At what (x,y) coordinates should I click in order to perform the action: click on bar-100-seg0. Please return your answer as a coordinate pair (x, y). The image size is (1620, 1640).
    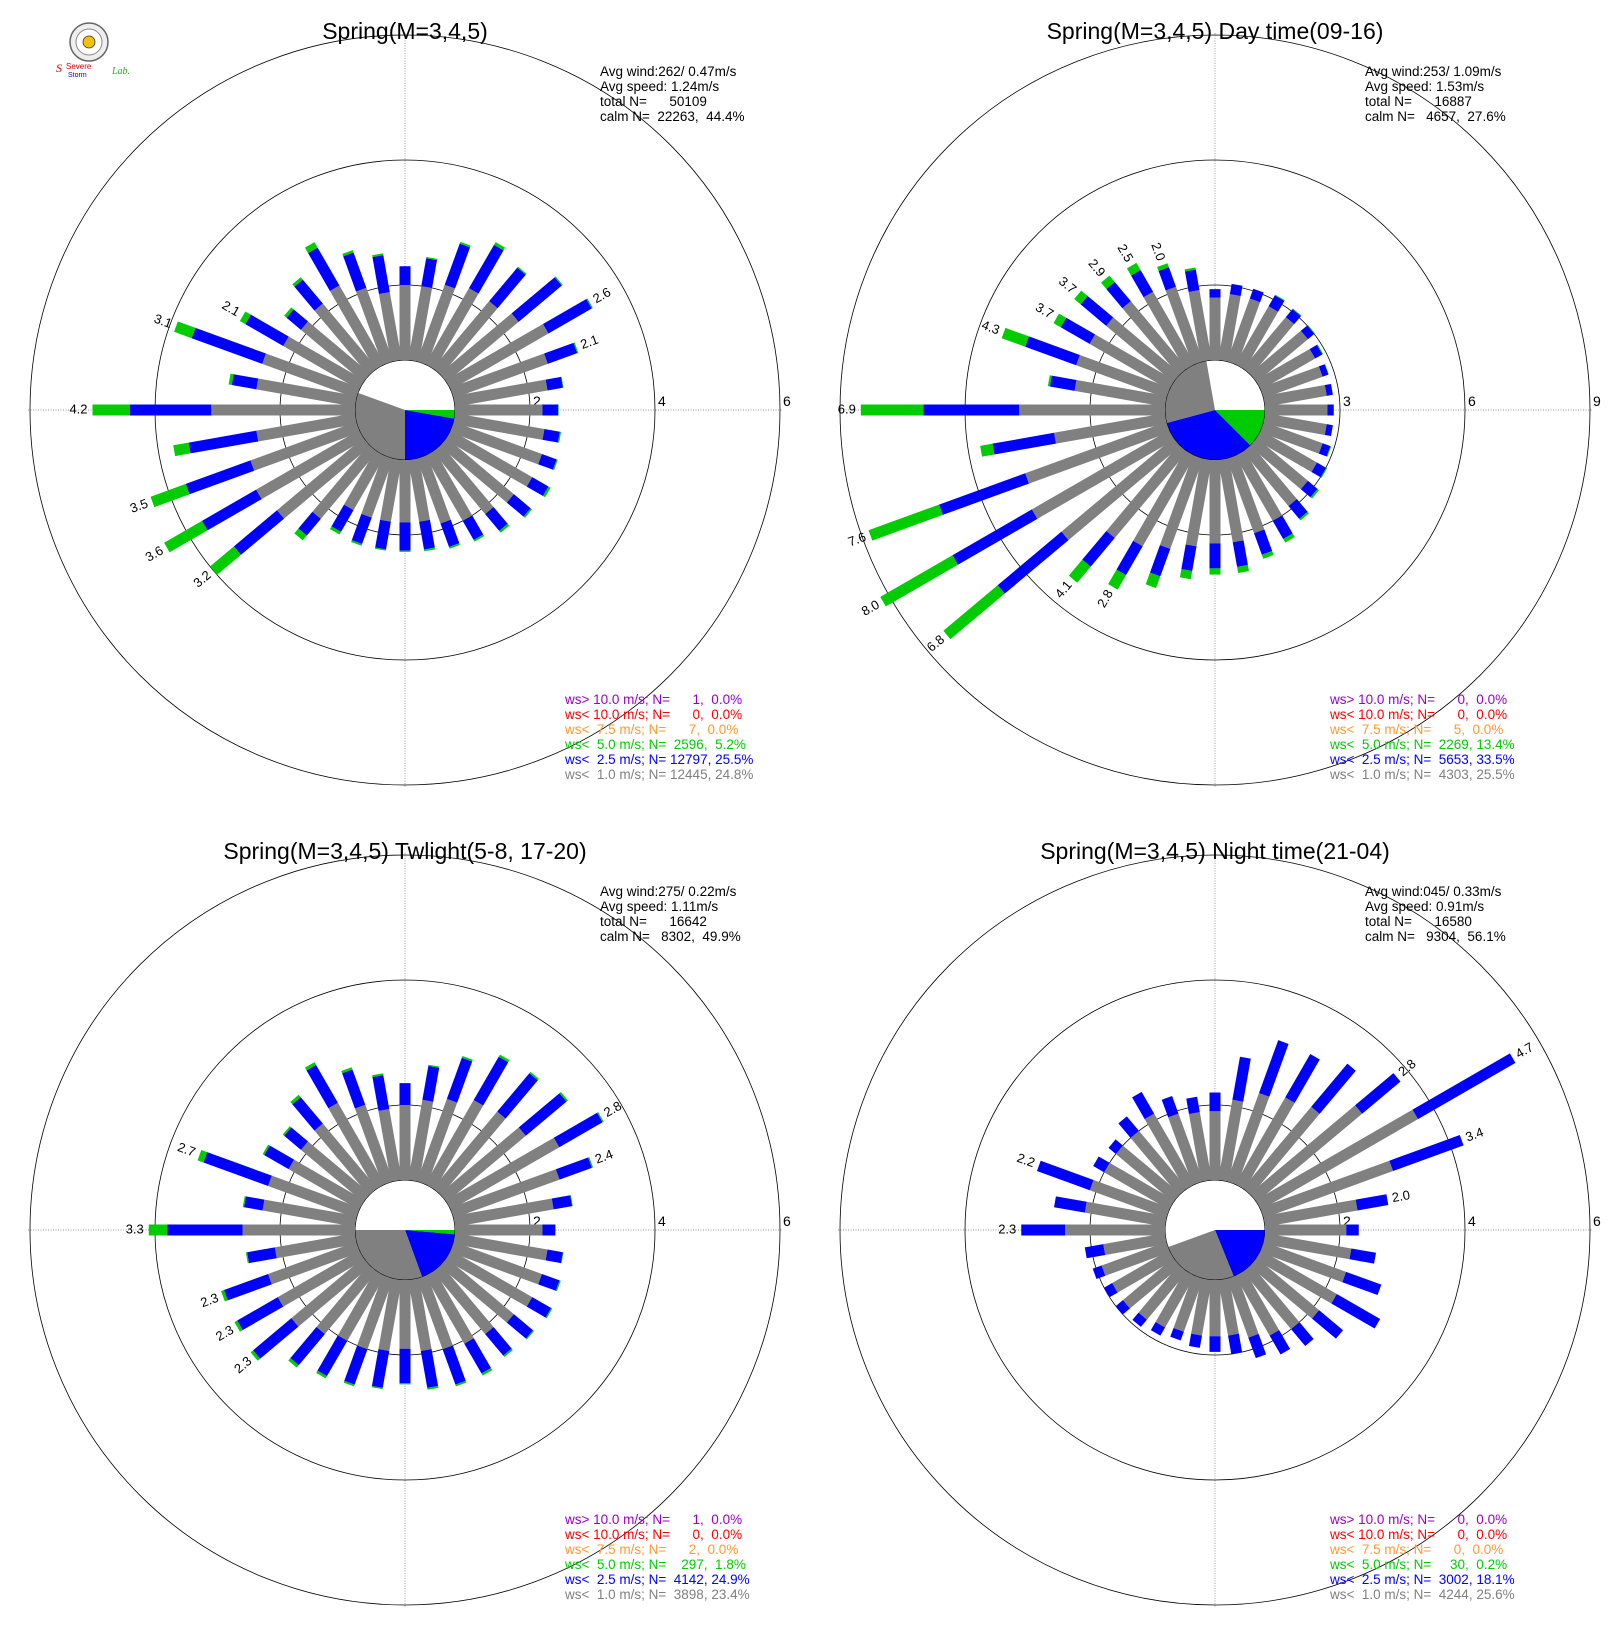
    Looking at the image, I should click on (1307, 1246).